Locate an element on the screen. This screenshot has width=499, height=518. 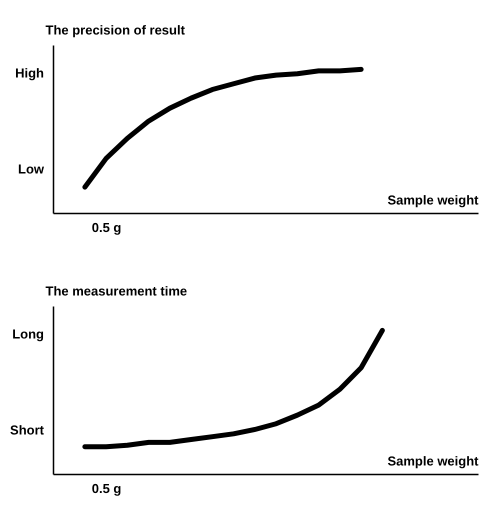
text: High is located at coordinates (29, 73).